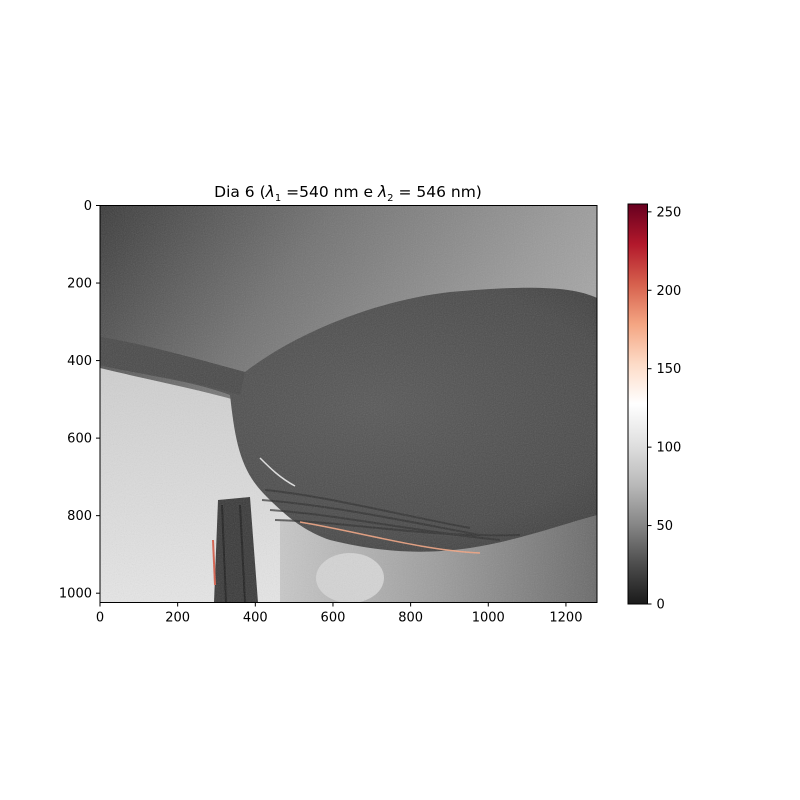  Describe the element at coordinates (75, 594) in the screenshot. I see `y-tick-label: 1000` at that location.